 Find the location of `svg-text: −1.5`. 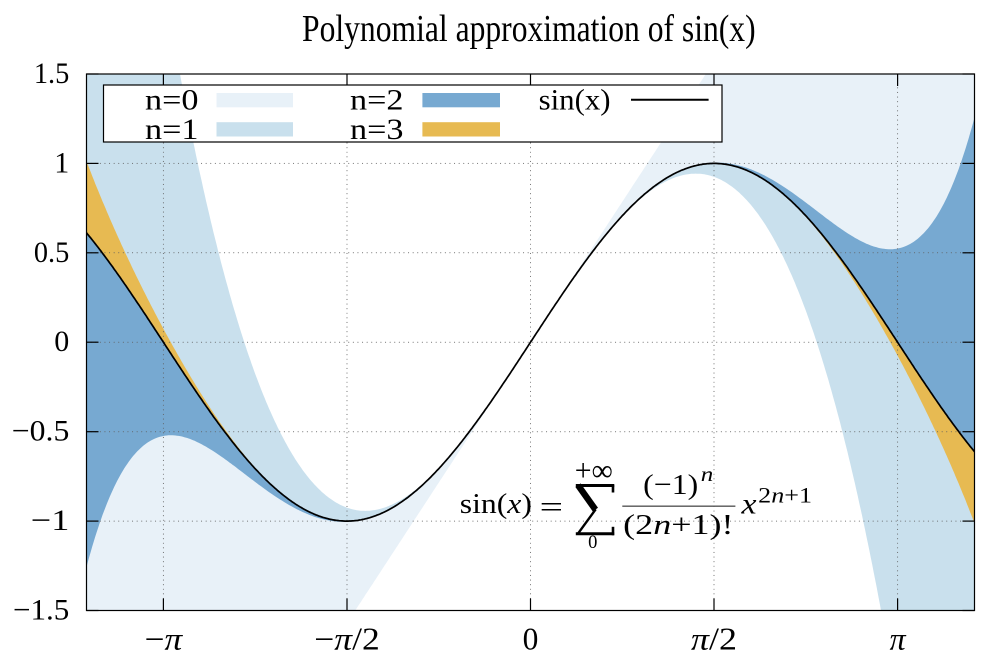

svg-text: −1.5 is located at coordinates (41, 610).